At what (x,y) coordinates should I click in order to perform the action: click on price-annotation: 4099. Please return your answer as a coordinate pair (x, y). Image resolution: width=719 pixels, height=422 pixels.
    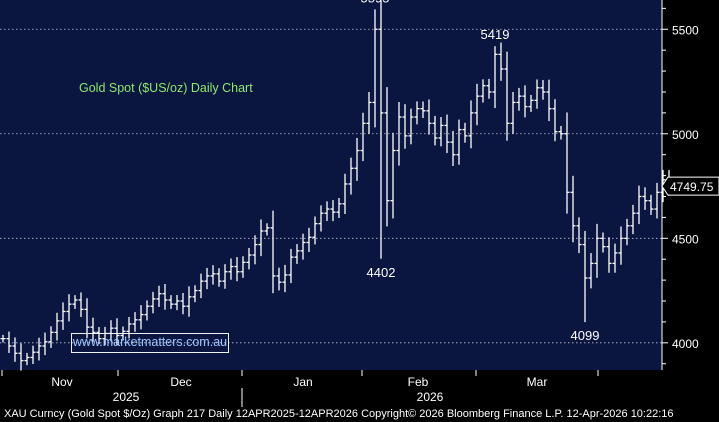
    Looking at the image, I should click on (585, 335).